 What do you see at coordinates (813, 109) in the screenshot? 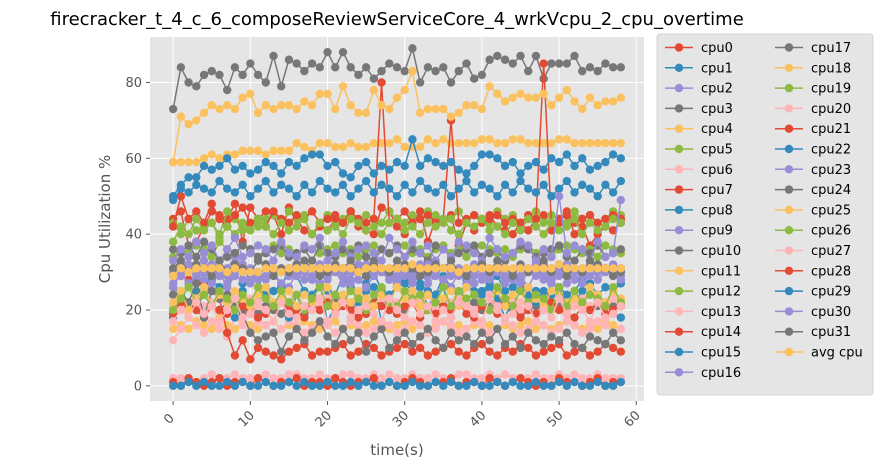
I see `legend-item-cpu20: cpu20` at bounding box center [813, 109].